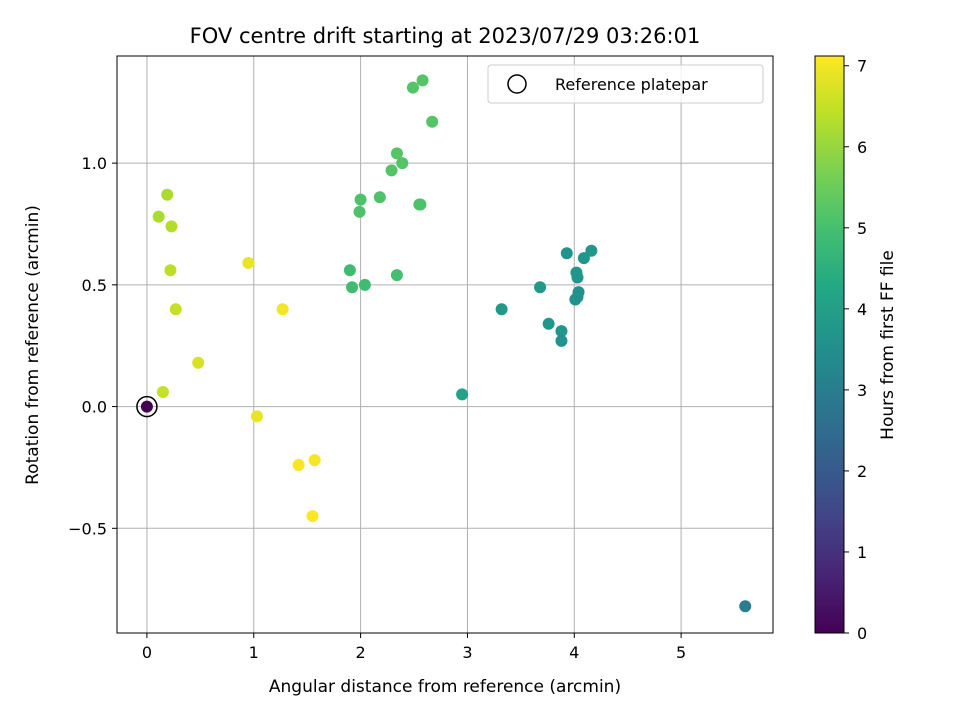 This screenshot has height=720, width=960. What do you see at coordinates (254, 652) in the screenshot?
I see `x-tick-label: 1` at bounding box center [254, 652].